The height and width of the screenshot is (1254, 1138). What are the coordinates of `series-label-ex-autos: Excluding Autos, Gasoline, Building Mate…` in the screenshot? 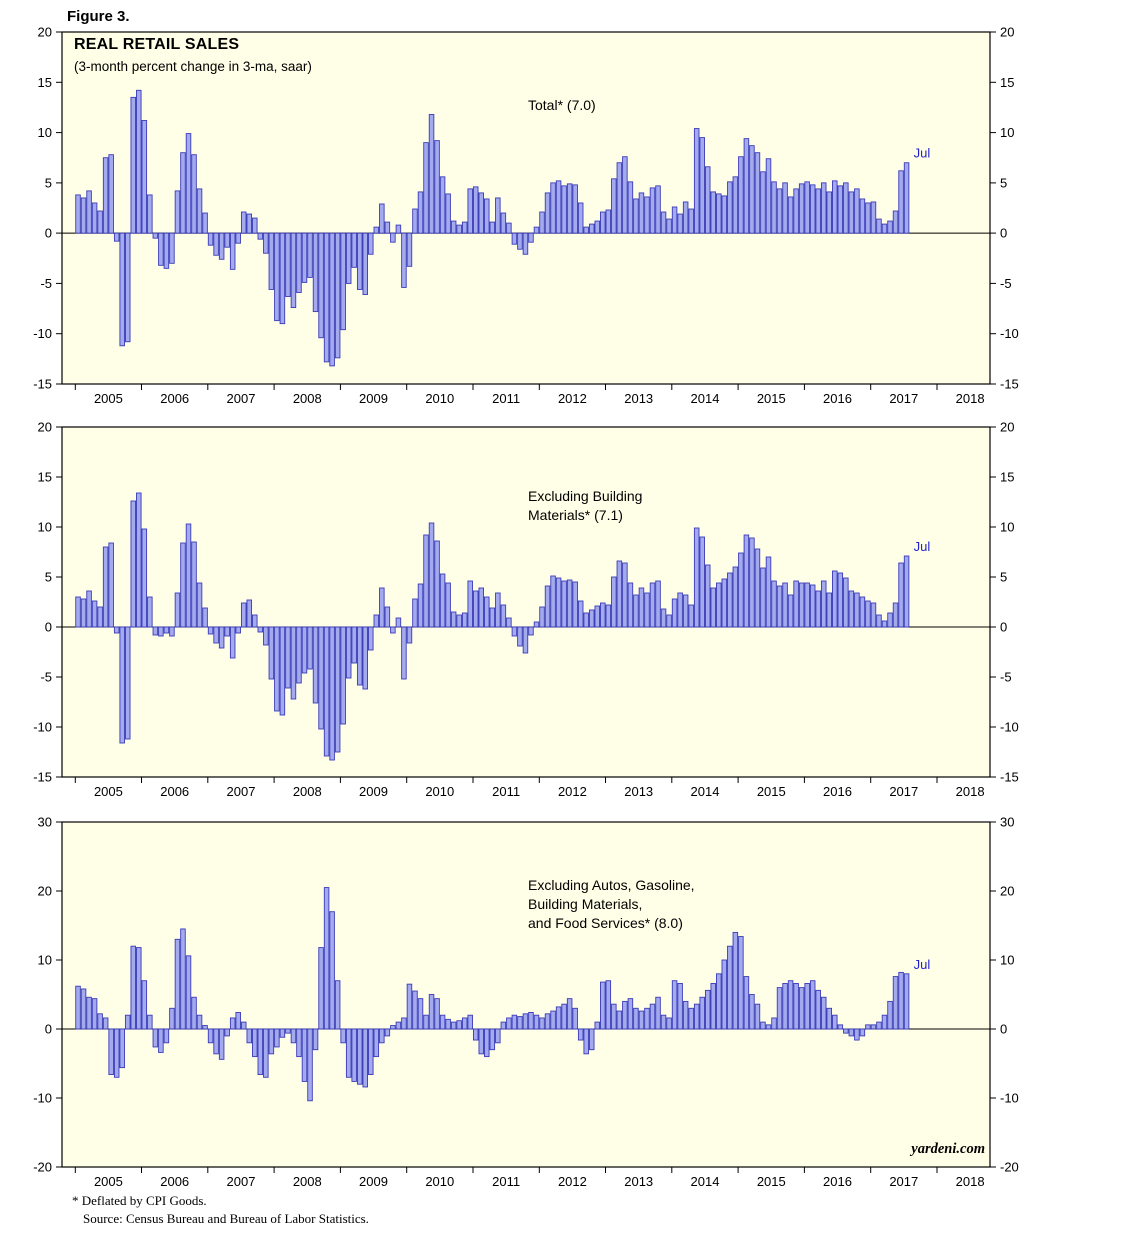 It's located at (611, 904).